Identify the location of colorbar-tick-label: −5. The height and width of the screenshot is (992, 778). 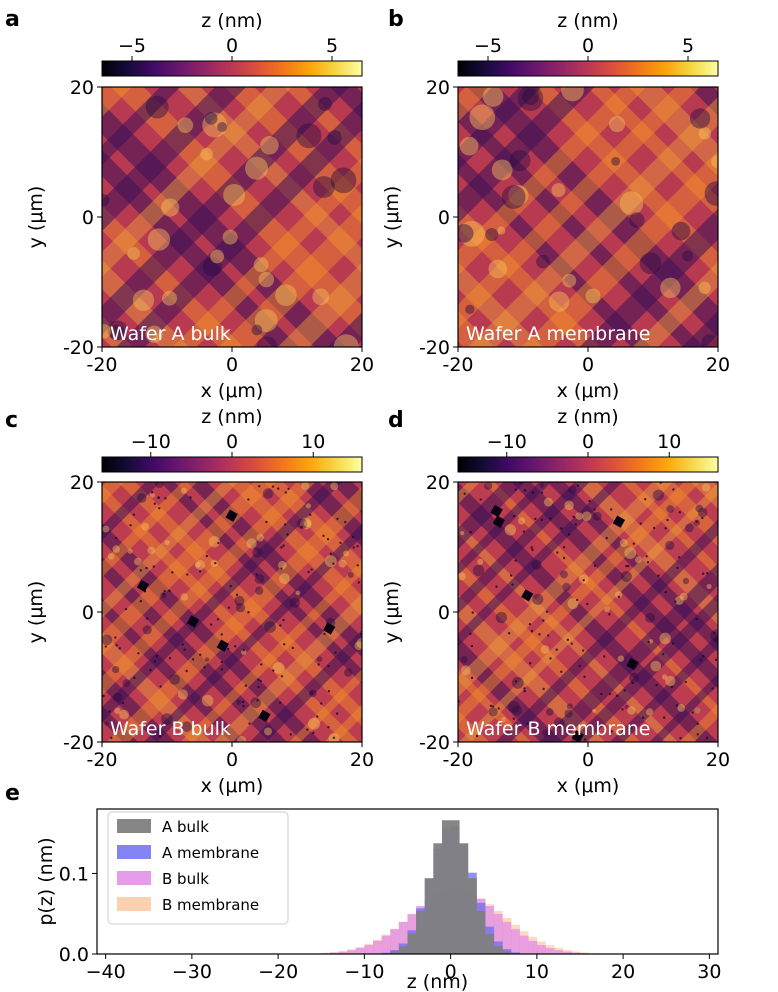
(132, 46).